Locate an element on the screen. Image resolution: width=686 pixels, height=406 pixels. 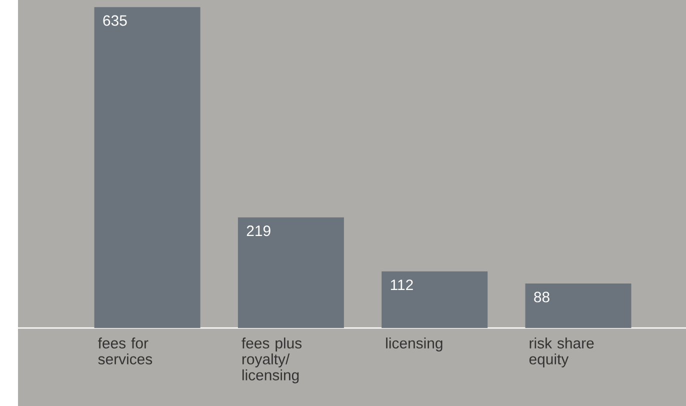
x-tick-label: fees plus royalty/ licensing is located at coordinates (272, 361).